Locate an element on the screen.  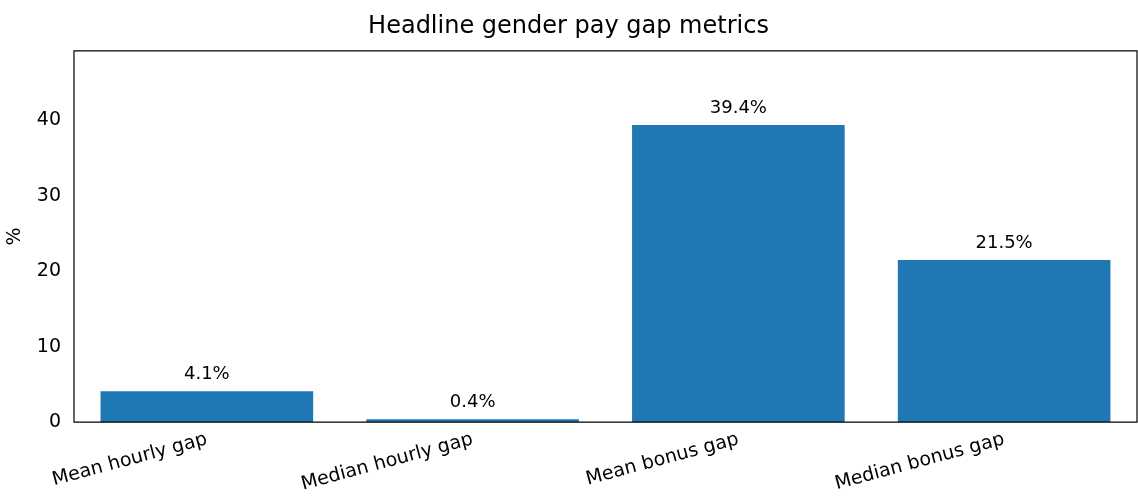
y-tick-label: 30 is located at coordinates (48, 193).